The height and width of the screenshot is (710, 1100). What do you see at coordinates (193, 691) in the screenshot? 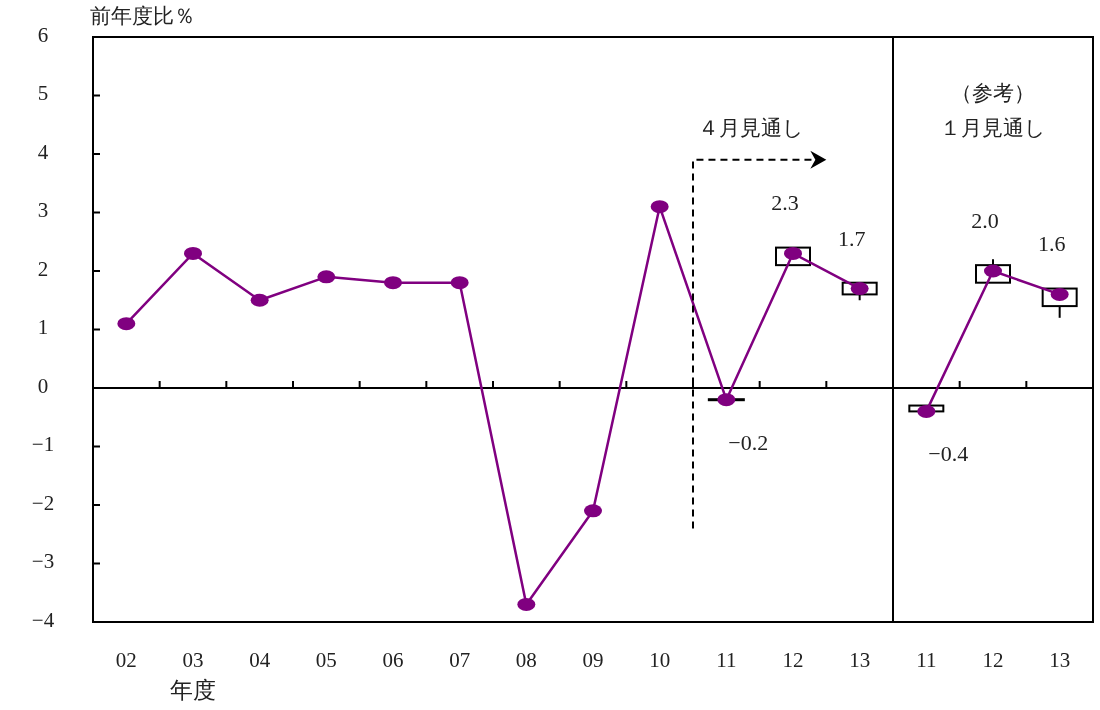
I see `x-axis-title: 年度` at bounding box center [193, 691].